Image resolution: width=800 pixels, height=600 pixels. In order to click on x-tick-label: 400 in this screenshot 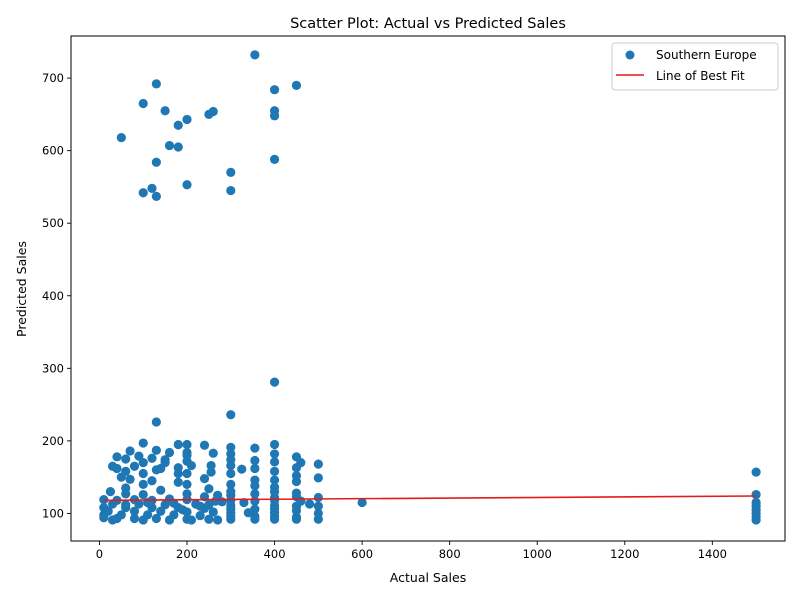, I will do `click(275, 554)`.